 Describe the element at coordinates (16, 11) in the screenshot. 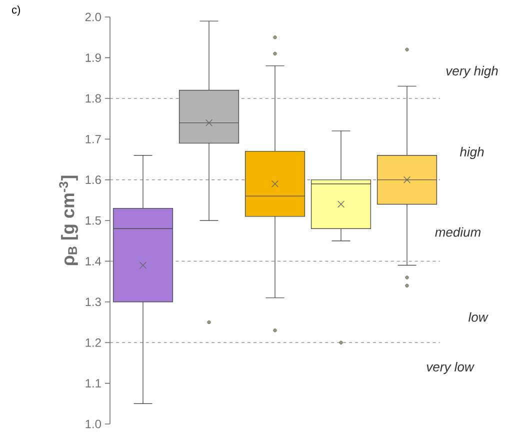

I see `text: c)` at that location.